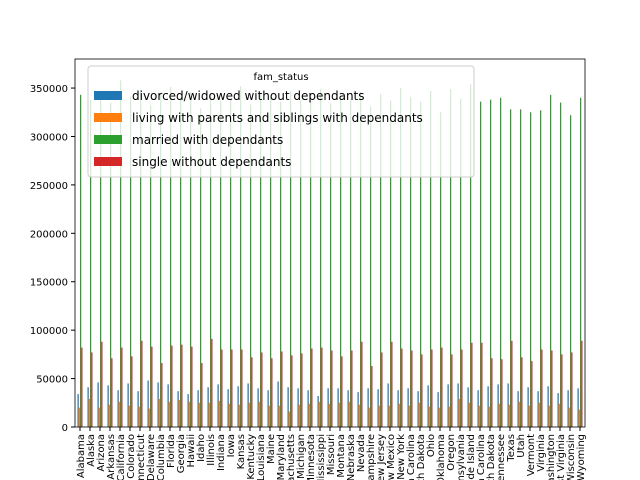  What do you see at coordinates (49, 89) in the screenshot?
I see `y-tick-label: 350000` at bounding box center [49, 89].